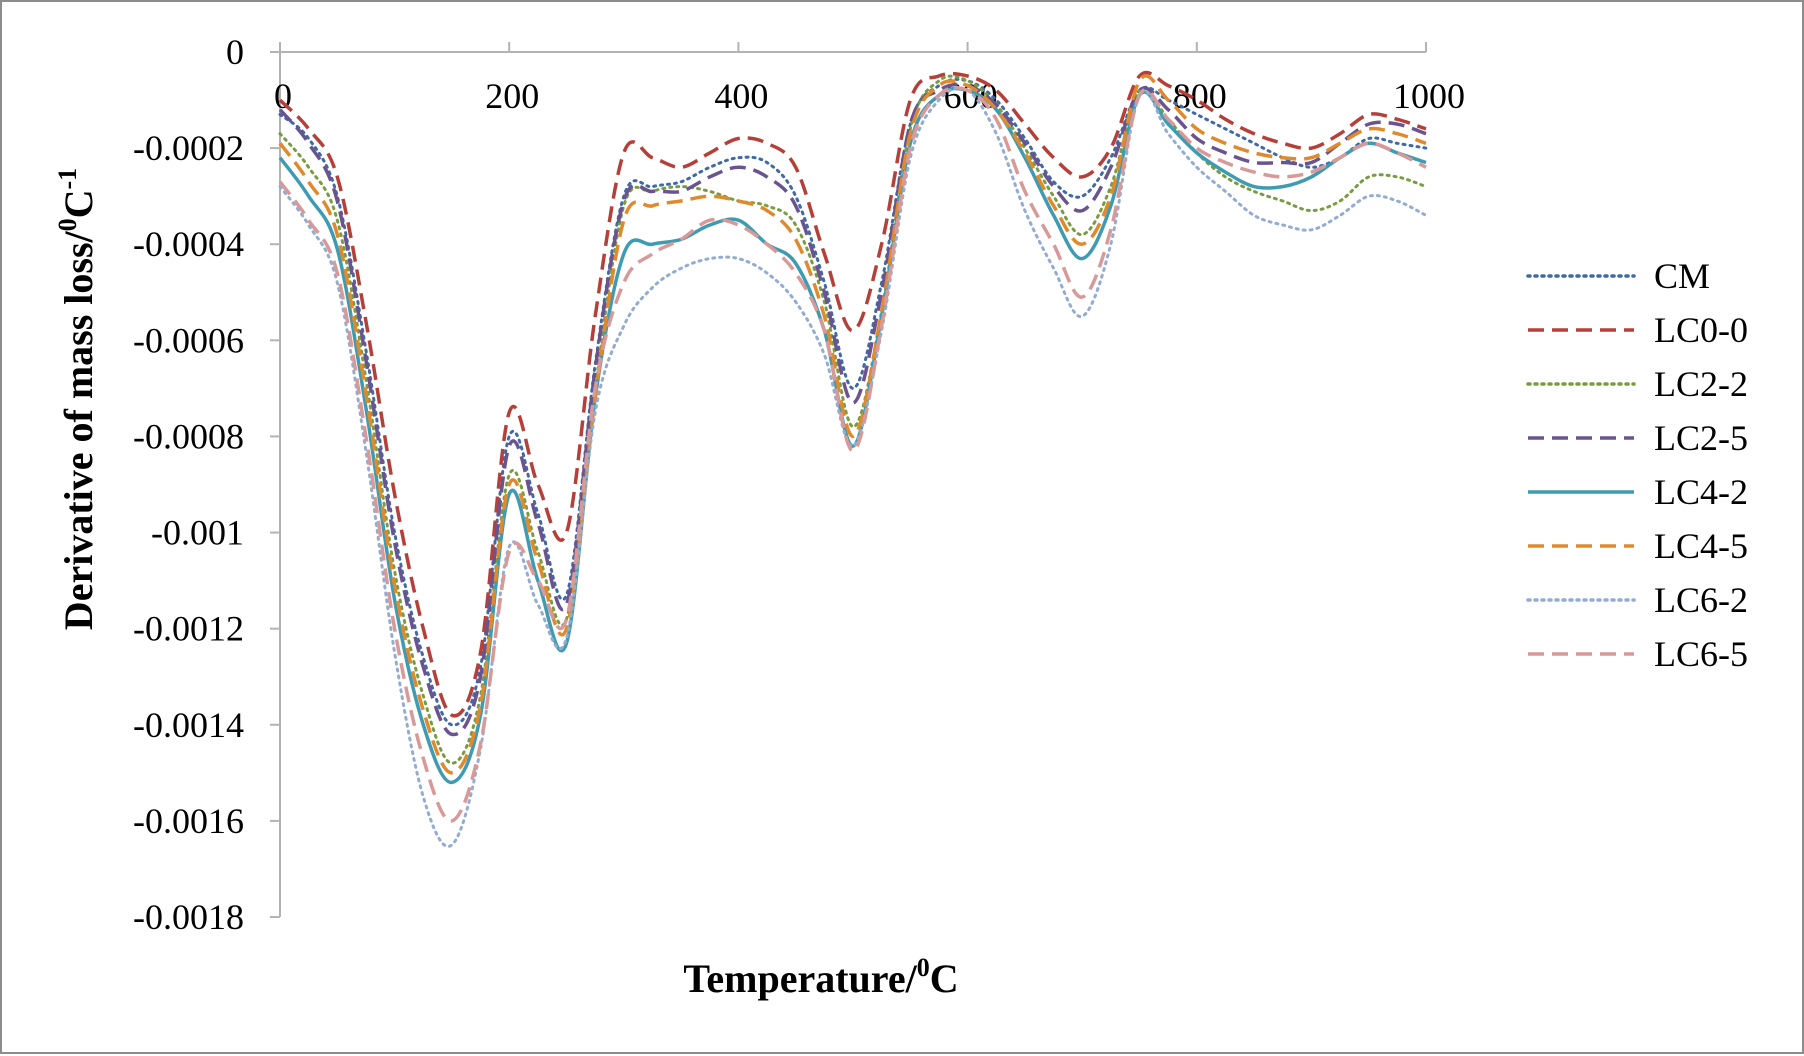 Image resolution: width=1804 pixels, height=1056 pixels. Describe the element at coordinates (869, 79) in the screenshot. I see `x-axis: 0 200 400 600 800 1000` at that location.